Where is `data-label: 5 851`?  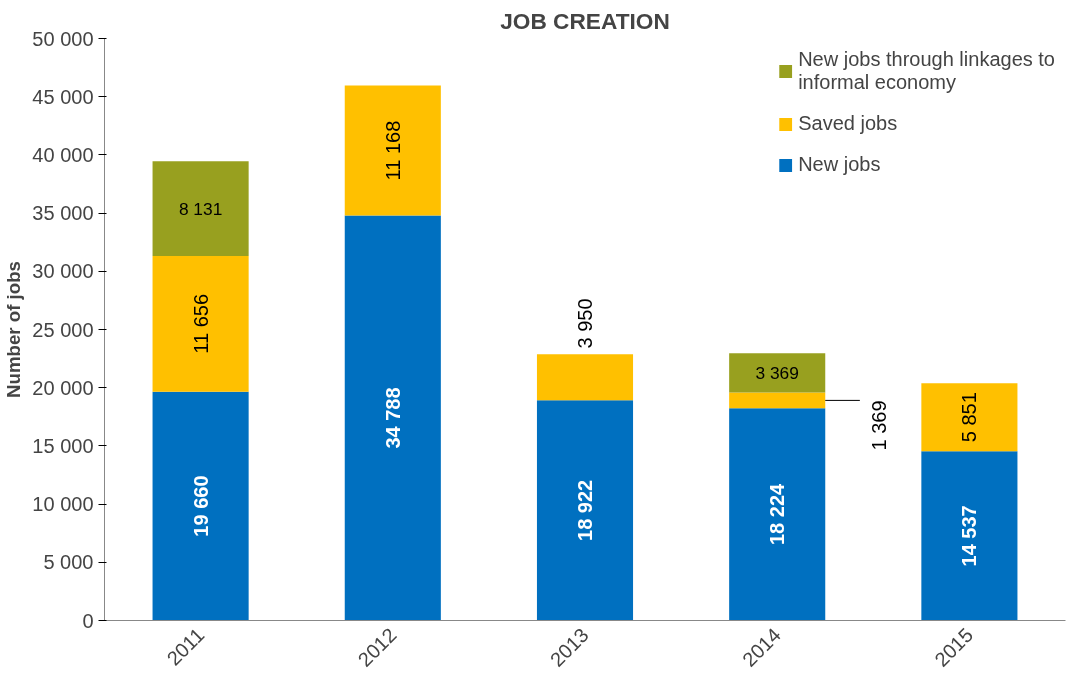 data-label: 5 851 is located at coordinates (969, 417).